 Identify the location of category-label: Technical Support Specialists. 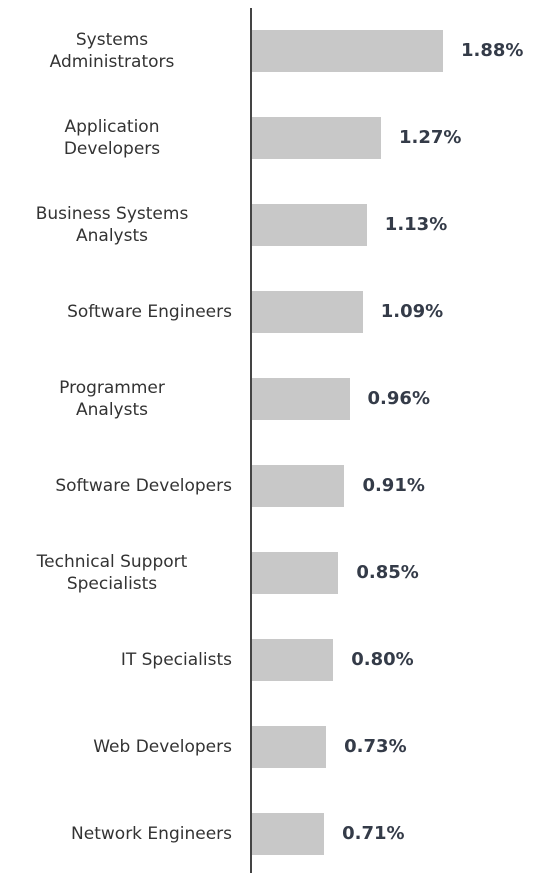
(112, 573).